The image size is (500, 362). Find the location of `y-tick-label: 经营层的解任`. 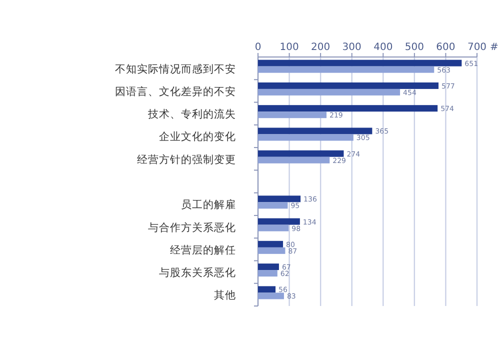

y-tick-label: 经营层的解任 is located at coordinates (203, 249).